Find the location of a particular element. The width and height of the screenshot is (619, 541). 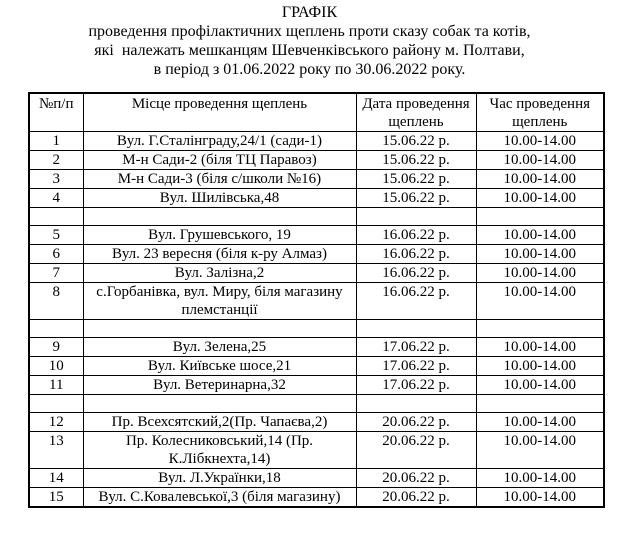

col-header-time: Час проведення щеплень is located at coordinates (540, 112).